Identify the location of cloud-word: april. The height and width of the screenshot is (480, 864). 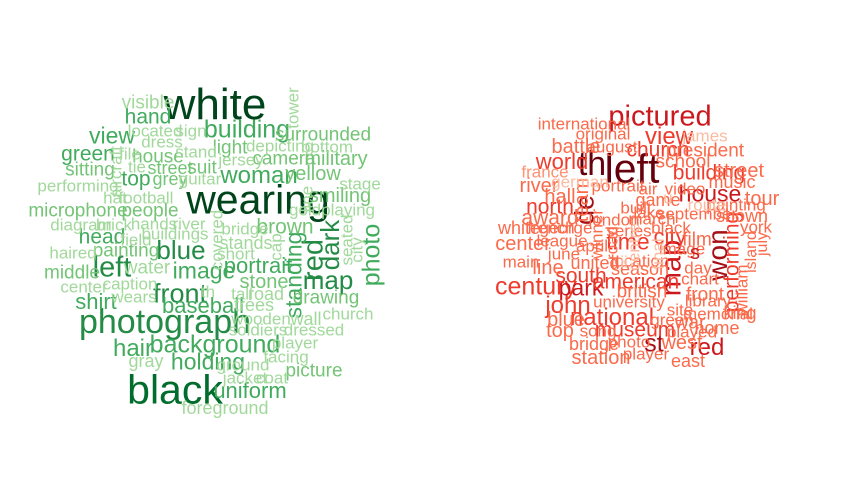
(592, 246).